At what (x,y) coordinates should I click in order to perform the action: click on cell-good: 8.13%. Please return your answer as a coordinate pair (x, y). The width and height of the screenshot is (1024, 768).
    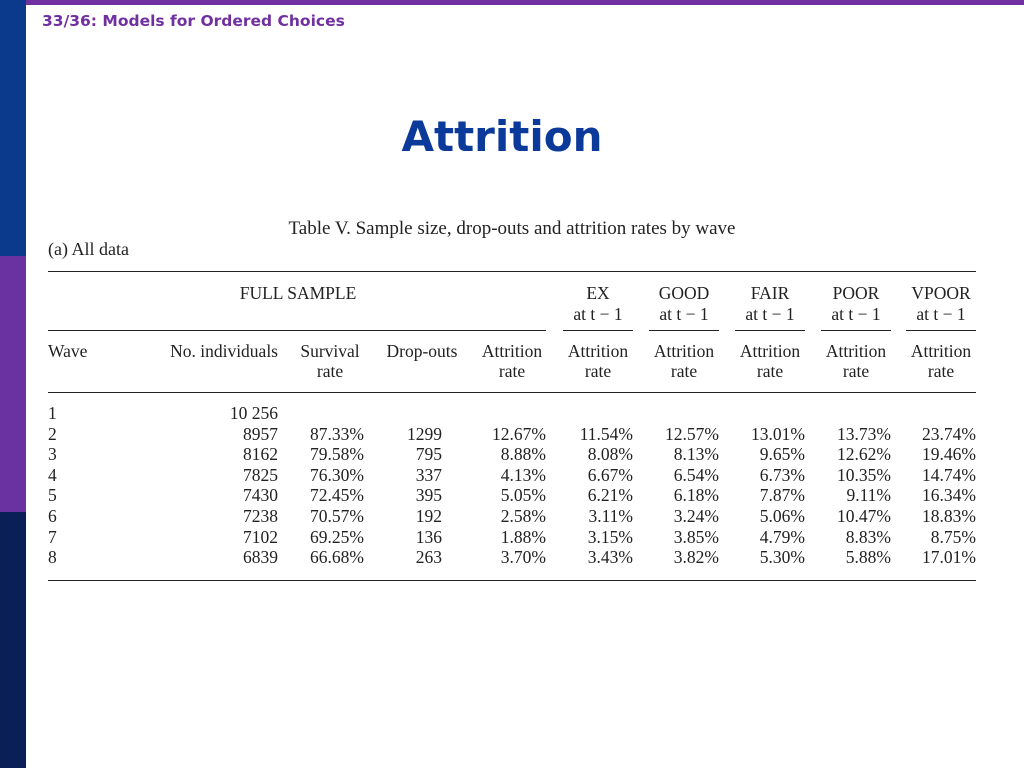
    Looking at the image, I should click on (696, 454).